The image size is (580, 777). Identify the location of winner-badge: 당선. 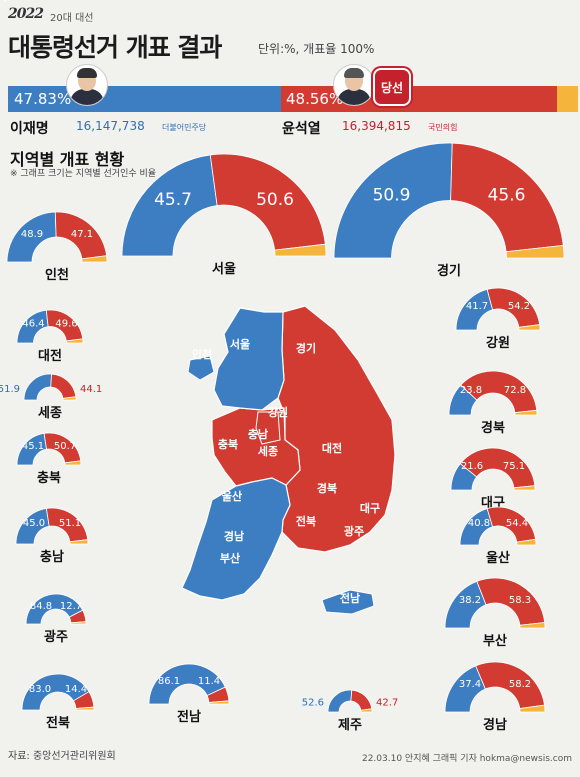
(392, 87).